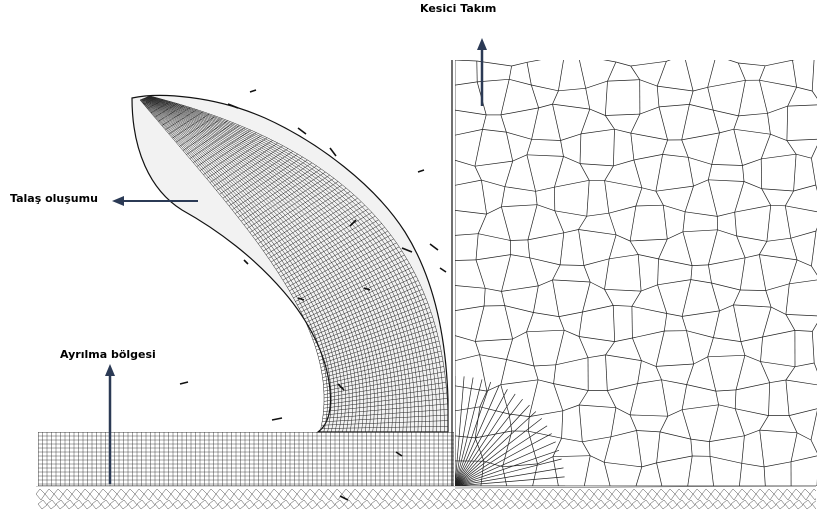  What do you see at coordinates (54, 198) in the screenshot?
I see `chip-formation-label: Talaş oluşumu` at bounding box center [54, 198].